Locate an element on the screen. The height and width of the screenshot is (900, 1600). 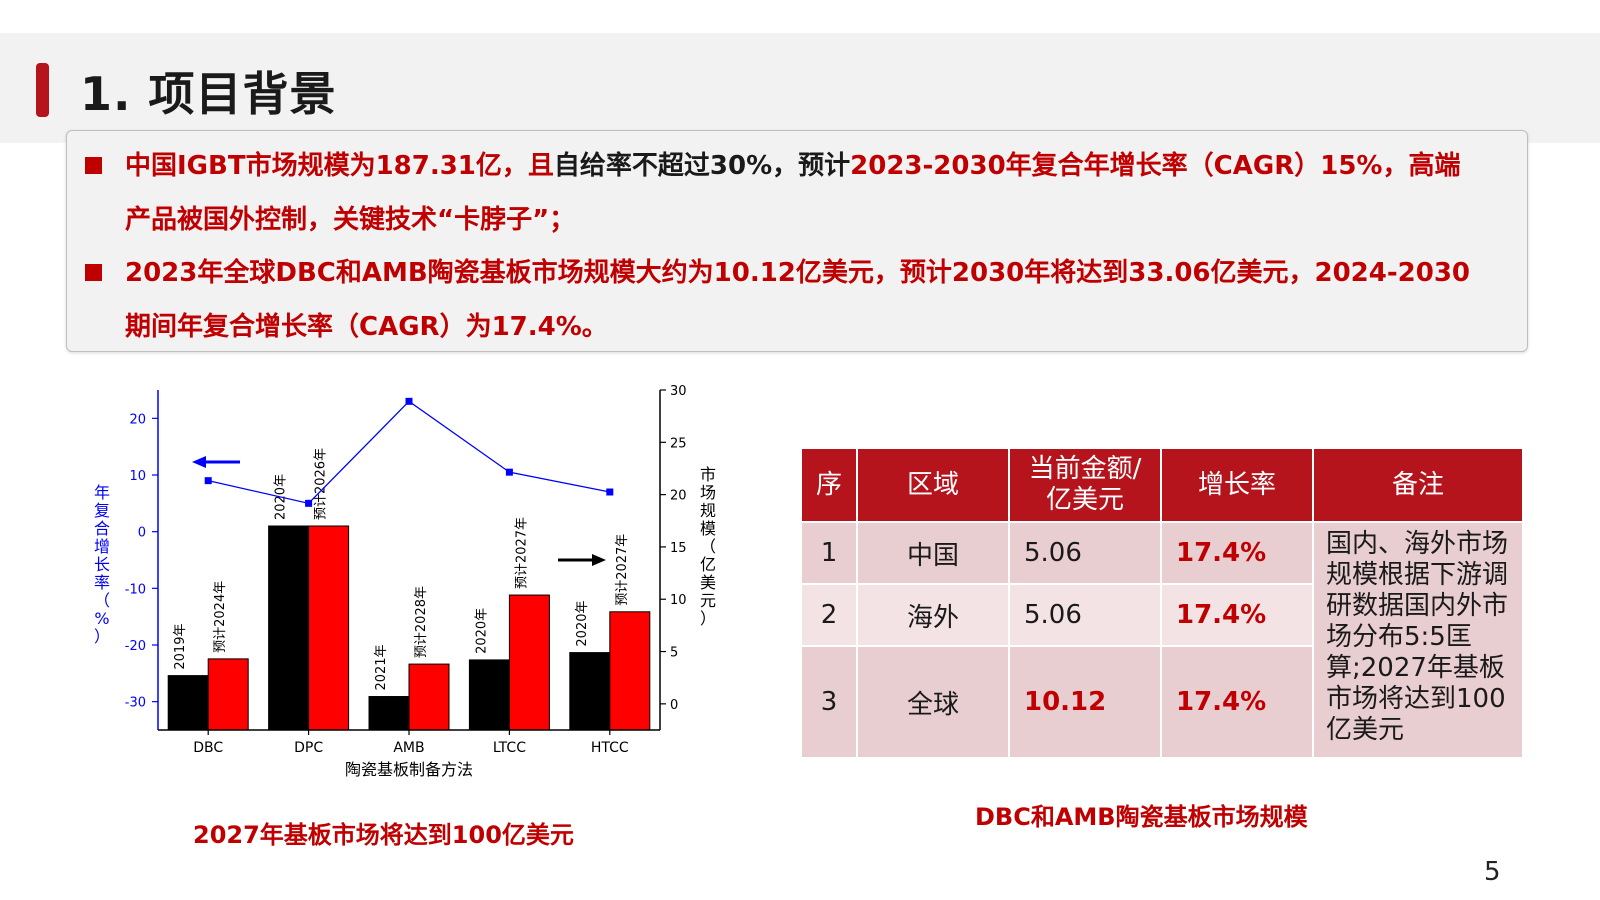
table-header-amount: 当前金额/ 亿美元 is located at coordinates (1085, 485).